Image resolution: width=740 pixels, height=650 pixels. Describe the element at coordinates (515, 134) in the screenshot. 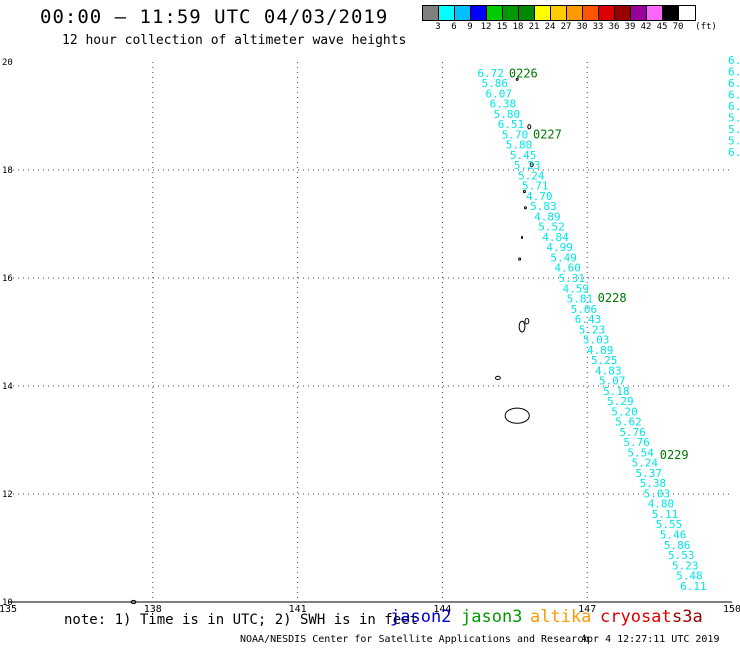

I see `wave-height-value: 5.70` at that location.